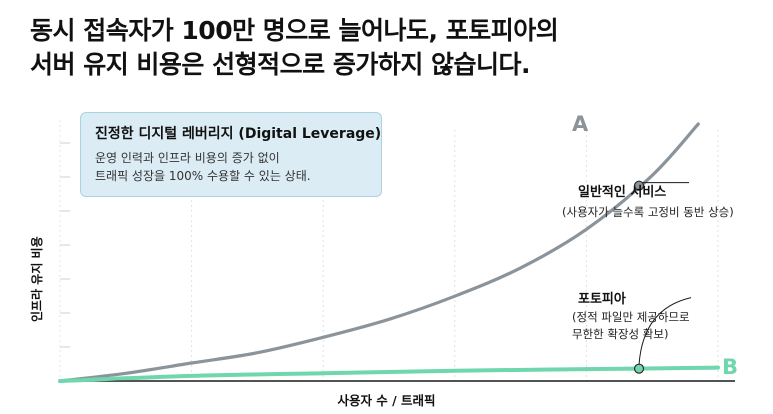  Describe the element at coordinates (389, 374) in the screenshot. I see `series-line-b` at that location.